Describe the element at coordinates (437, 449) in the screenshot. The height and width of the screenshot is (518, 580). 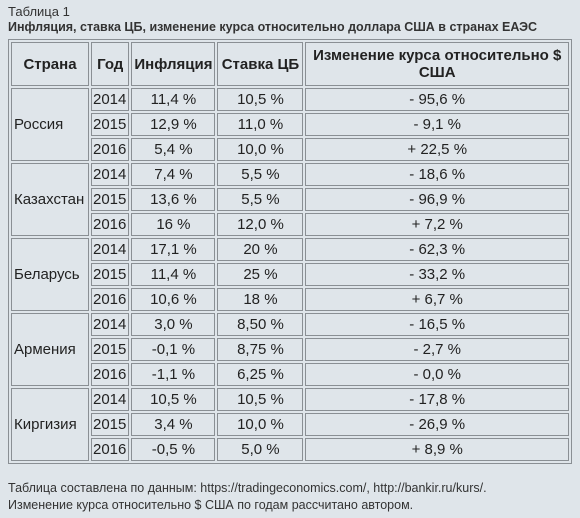
I see `value-cell: + 8,9 %` at that location.